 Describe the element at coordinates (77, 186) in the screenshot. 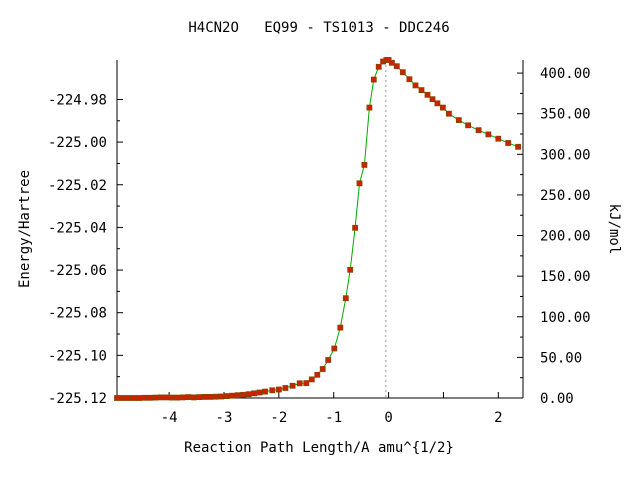

I see `y-tick-label: -225.02` at that location.